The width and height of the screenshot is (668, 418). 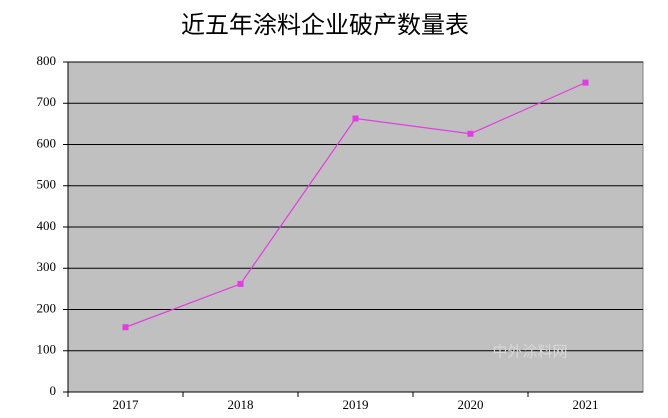 What do you see at coordinates (126, 404) in the screenshot?
I see `x-tick-label: 2017` at bounding box center [126, 404].